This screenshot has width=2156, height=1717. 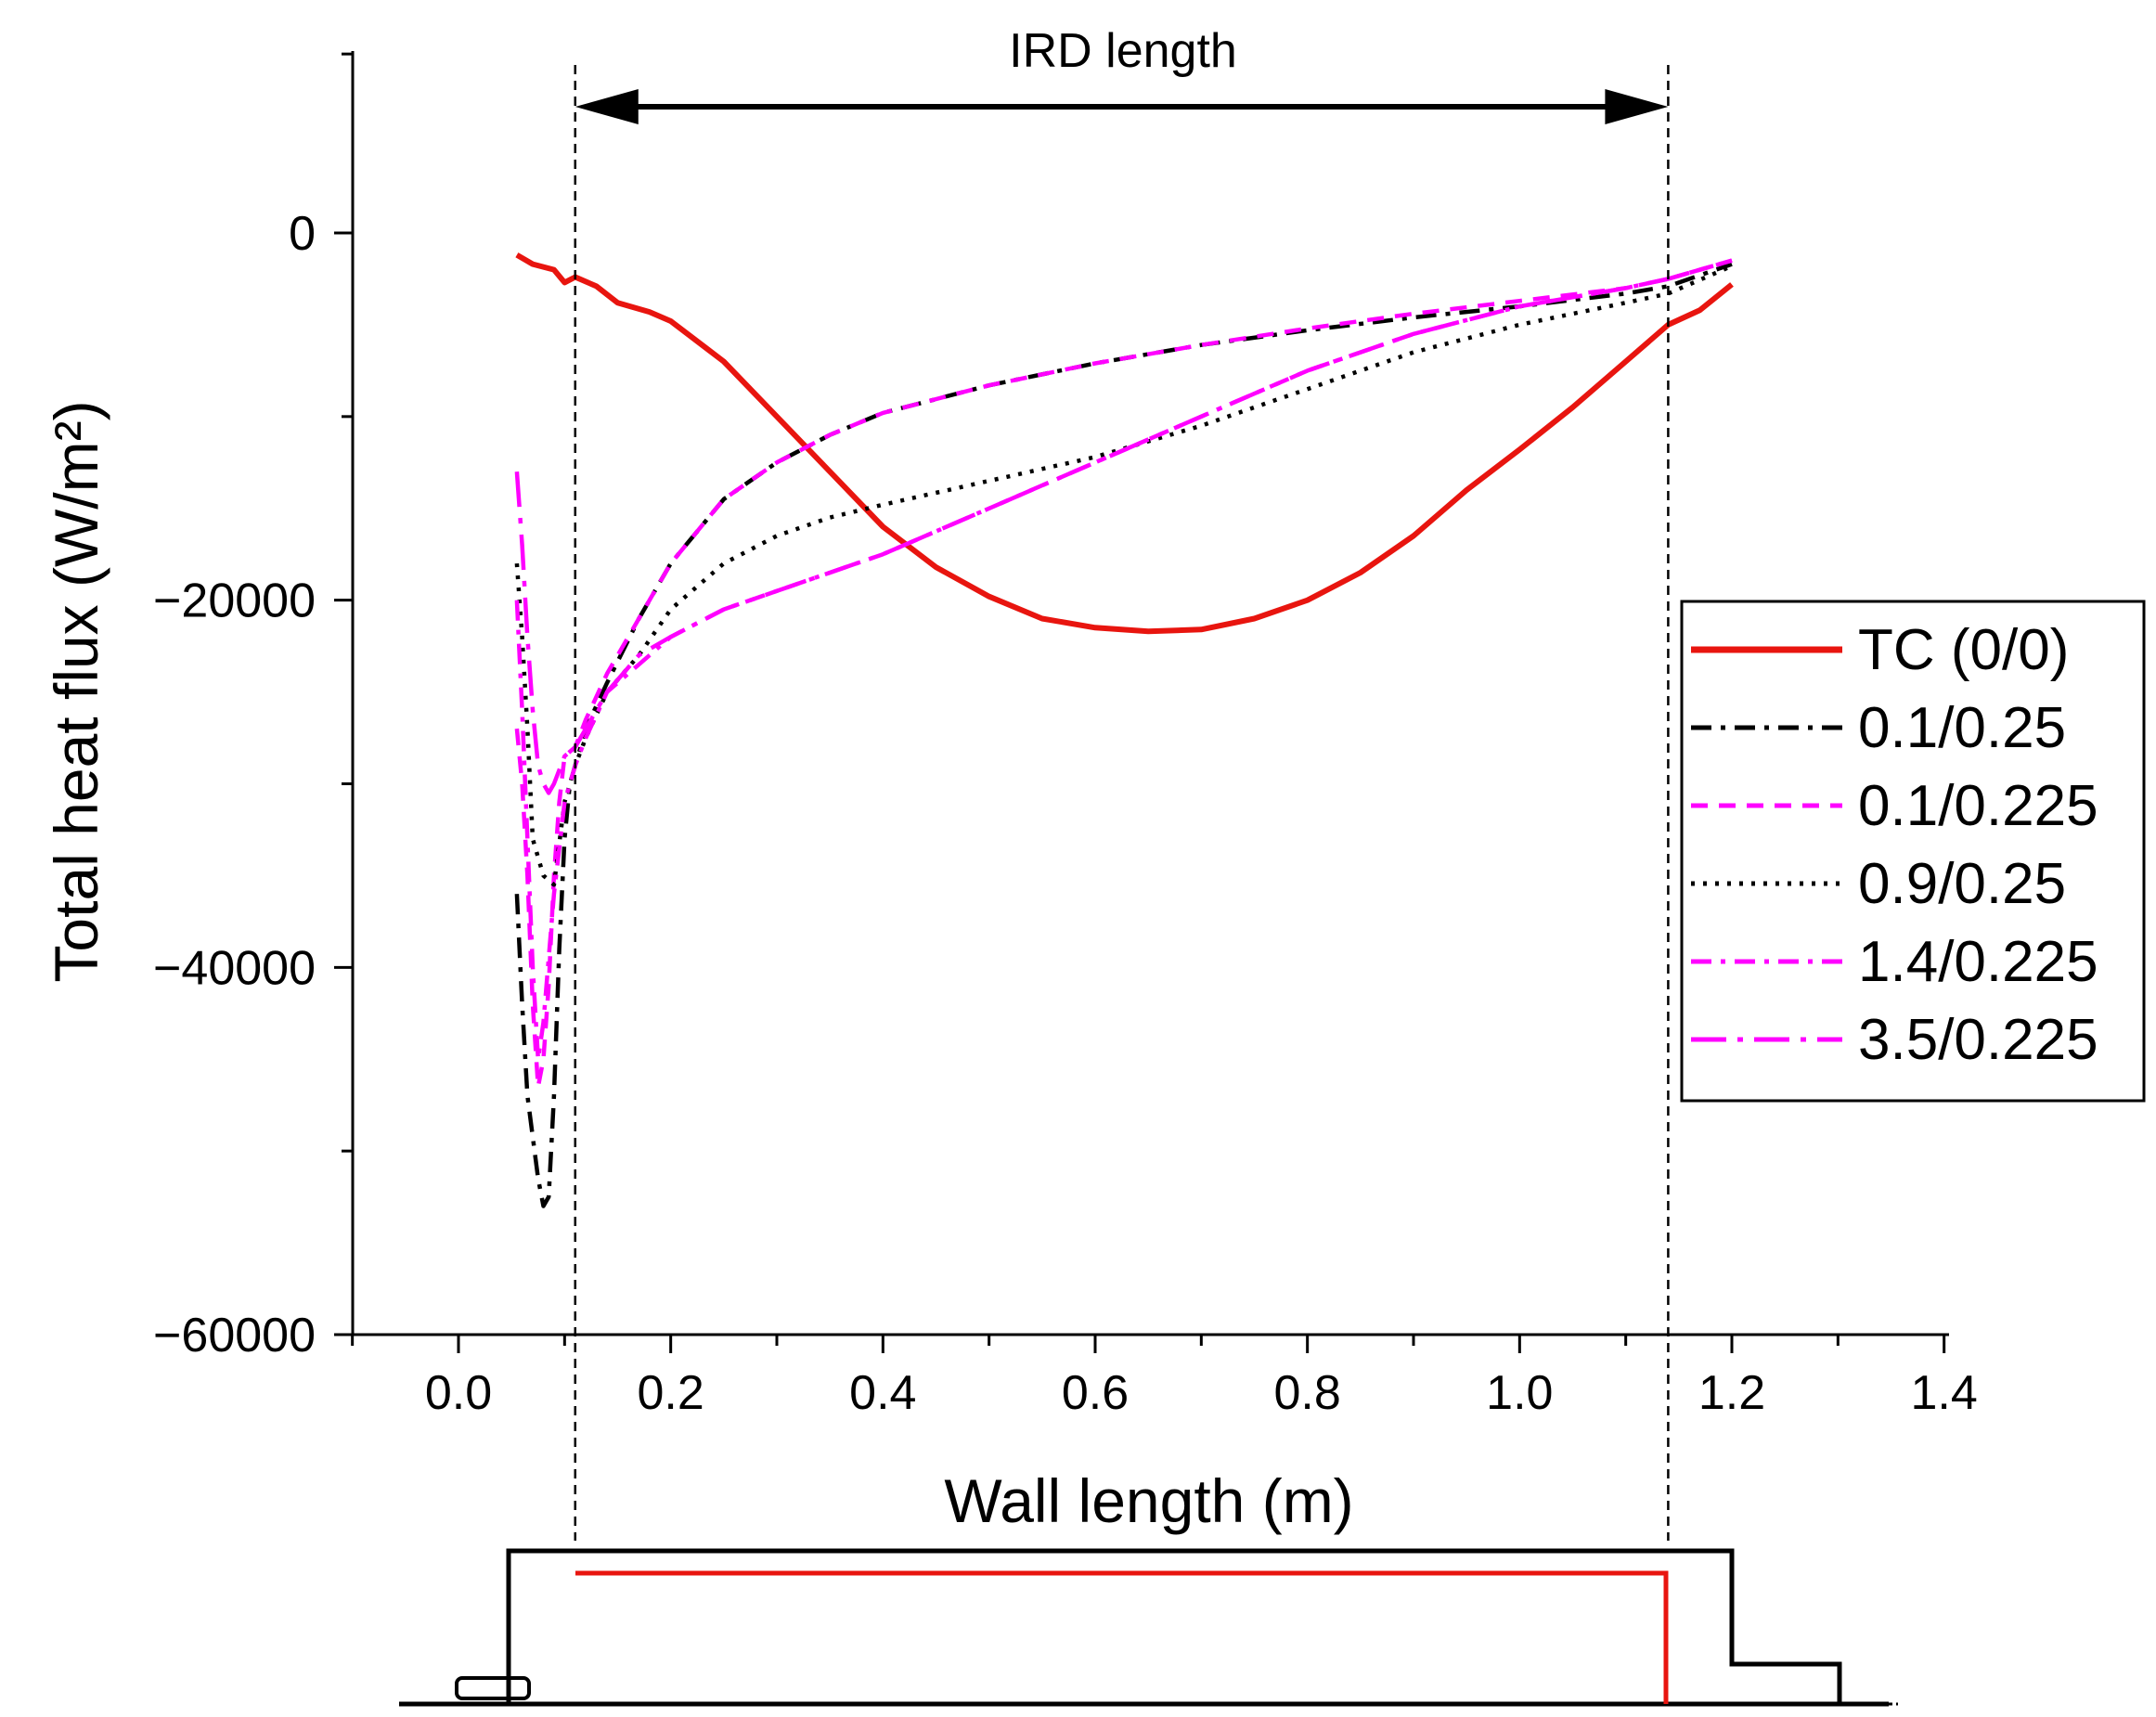 What do you see at coordinates (882, 1393) in the screenshot?
I see `x-tick-label: 0.4` at bounding box center [882, 1393].